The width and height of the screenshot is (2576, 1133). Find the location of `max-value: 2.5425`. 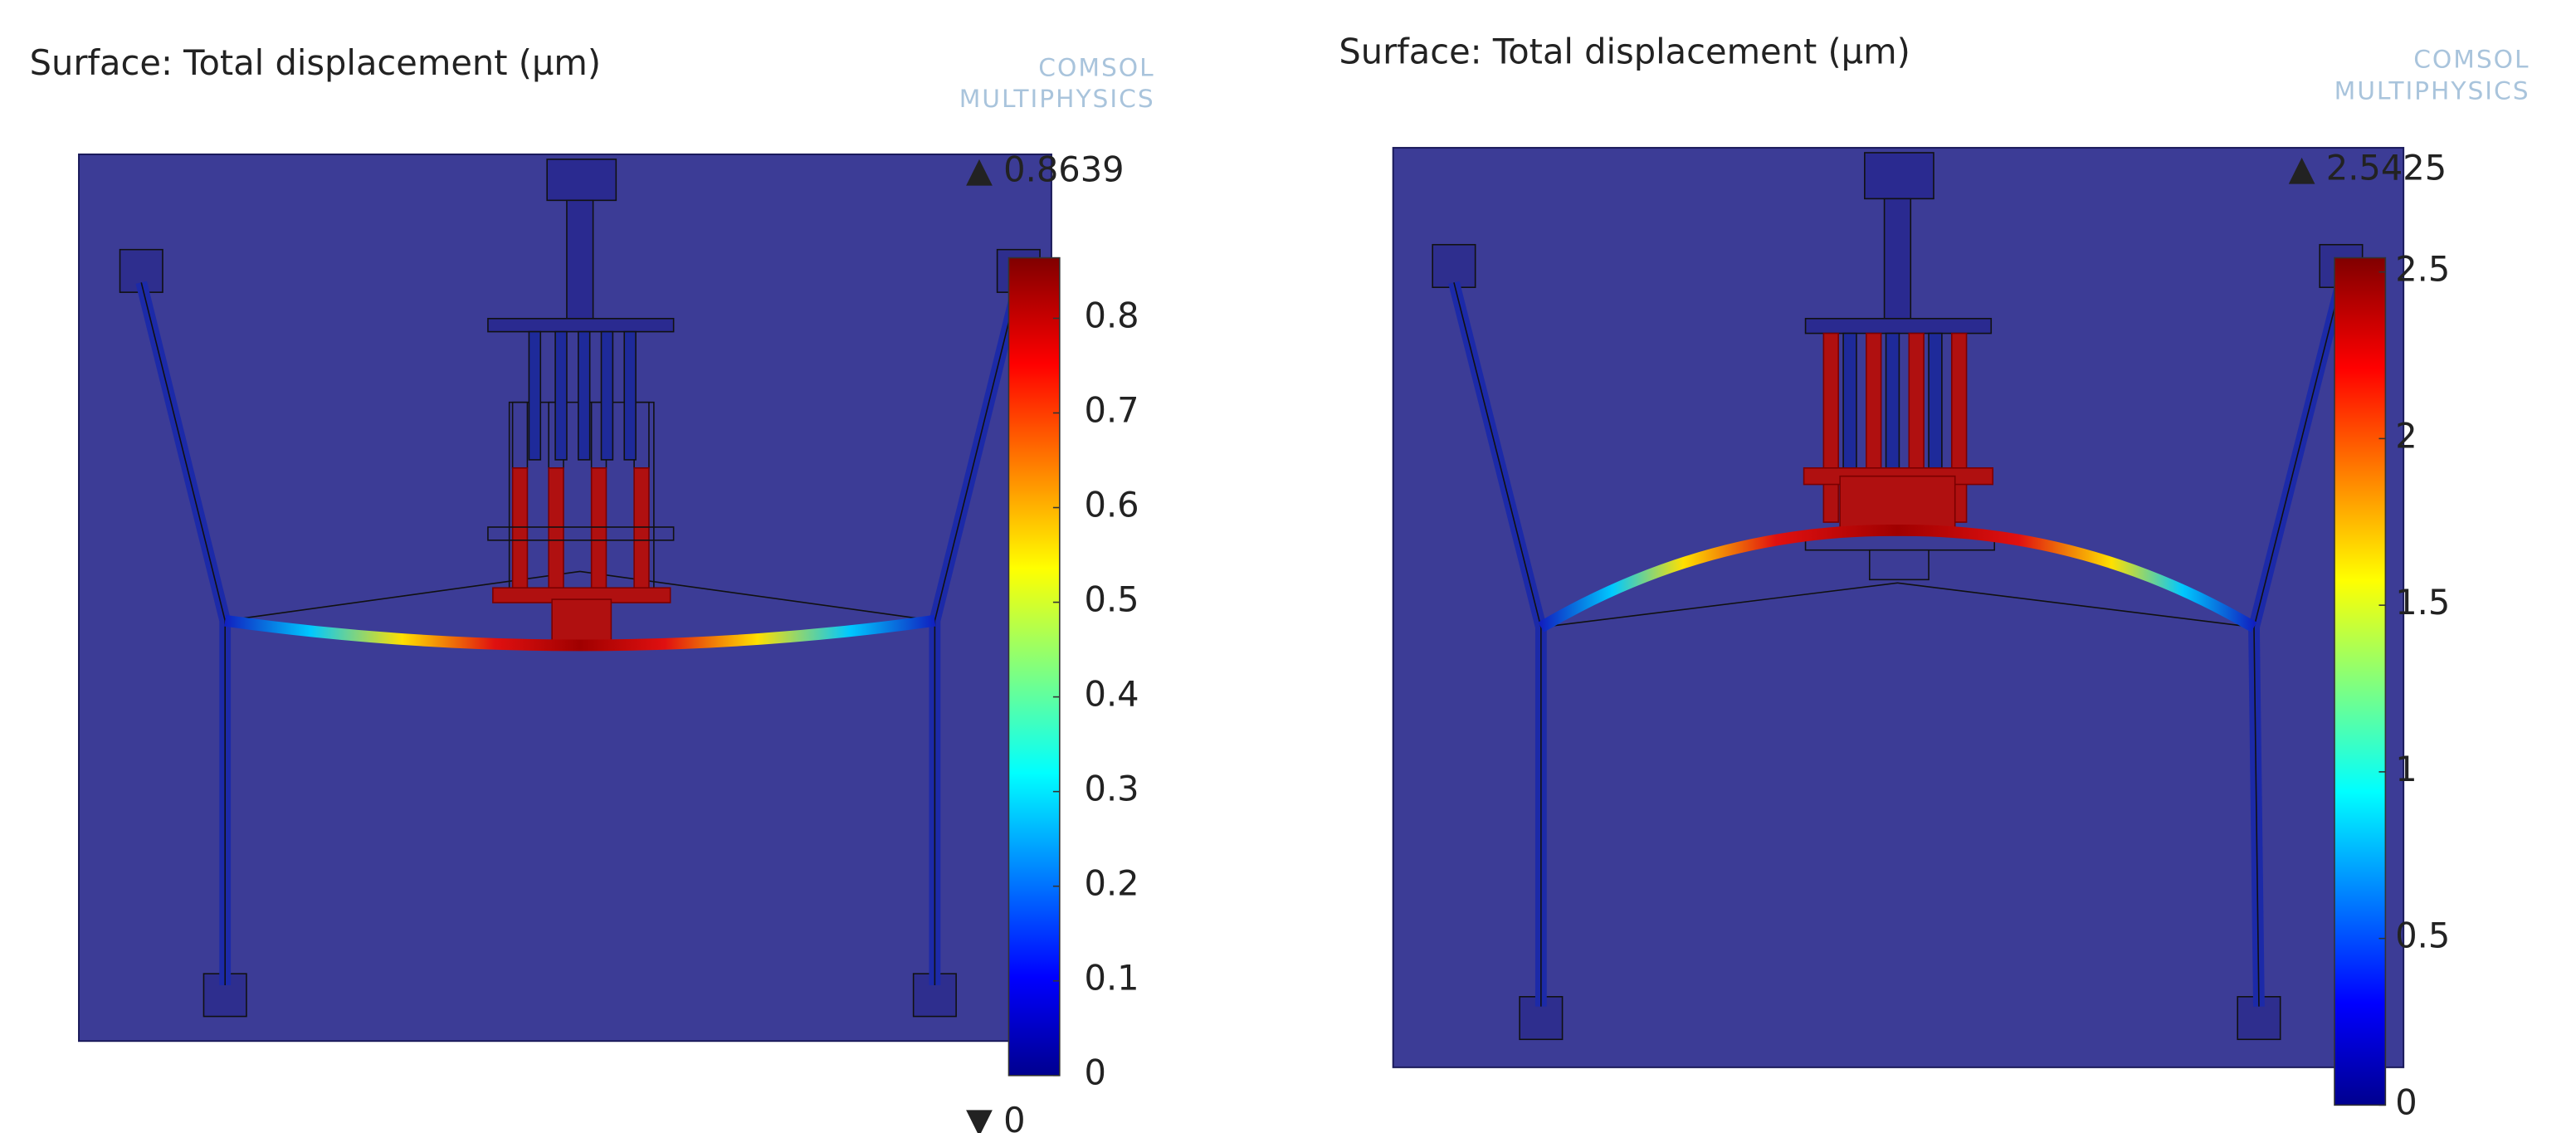

max-value: 2.5425 is located at coordinates (2387, 168).